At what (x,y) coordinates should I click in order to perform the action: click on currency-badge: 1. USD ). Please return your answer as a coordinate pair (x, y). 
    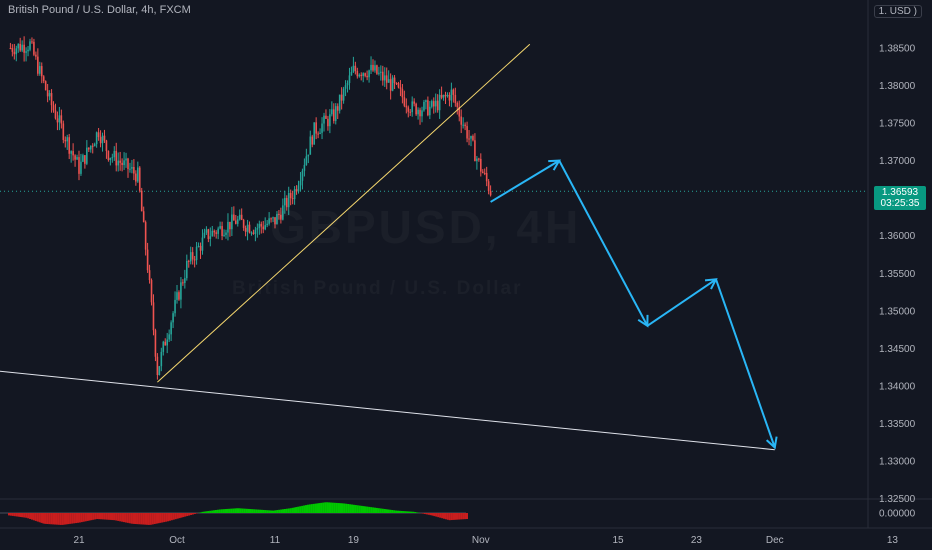
    Looking at the image, I should click on (897, 11).